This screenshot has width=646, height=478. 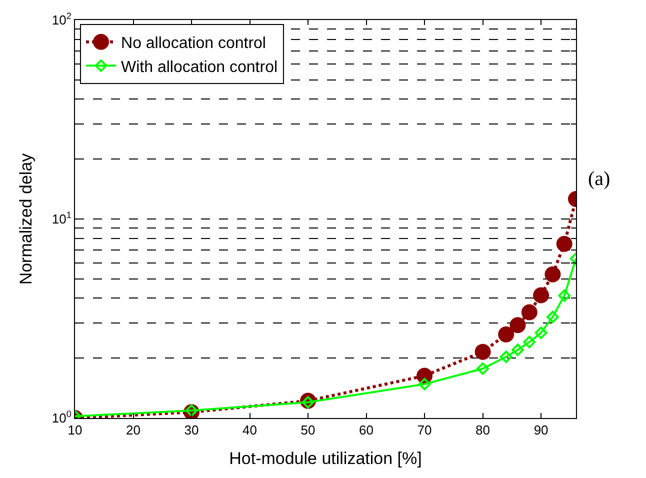 What do you see at coordinates (191, 430) in the screenshot?
I see `x-tick-label: 30` at bounding box center [191, 430].